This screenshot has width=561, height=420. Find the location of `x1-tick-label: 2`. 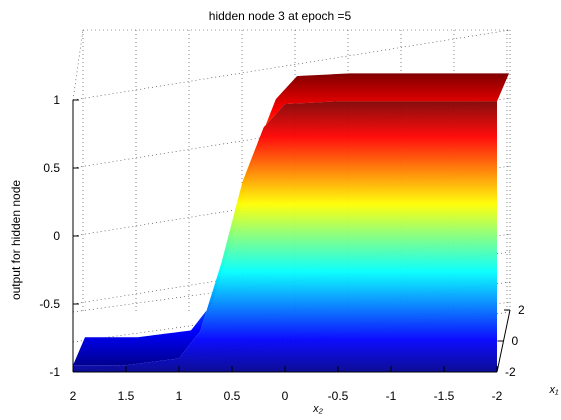

x1-tick-label: 2 is located at coordinates (521, 310).